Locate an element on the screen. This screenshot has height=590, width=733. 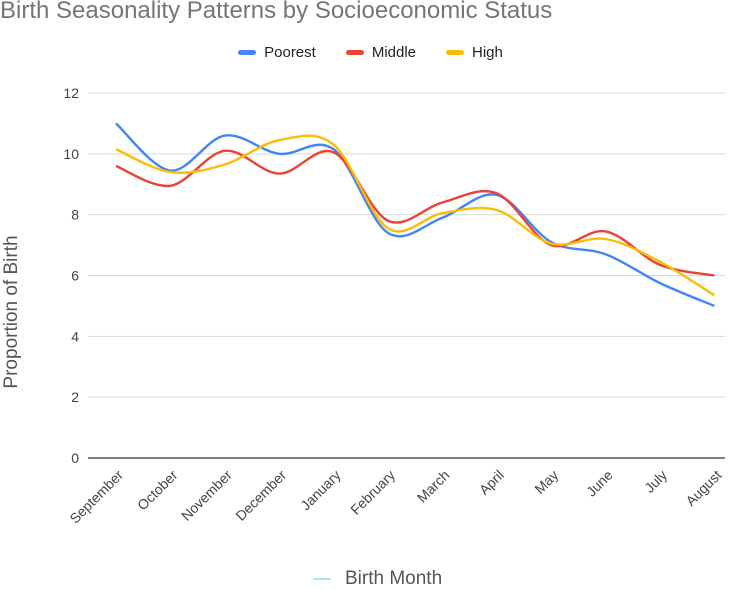
data-point-high-october is located at coordinates (170, 172).